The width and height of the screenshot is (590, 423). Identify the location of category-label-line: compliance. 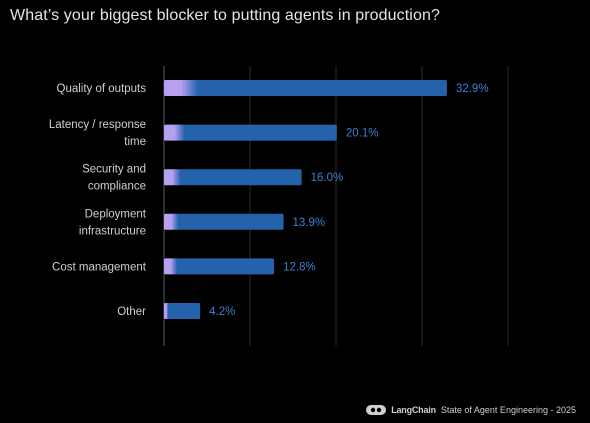
(117, 187).